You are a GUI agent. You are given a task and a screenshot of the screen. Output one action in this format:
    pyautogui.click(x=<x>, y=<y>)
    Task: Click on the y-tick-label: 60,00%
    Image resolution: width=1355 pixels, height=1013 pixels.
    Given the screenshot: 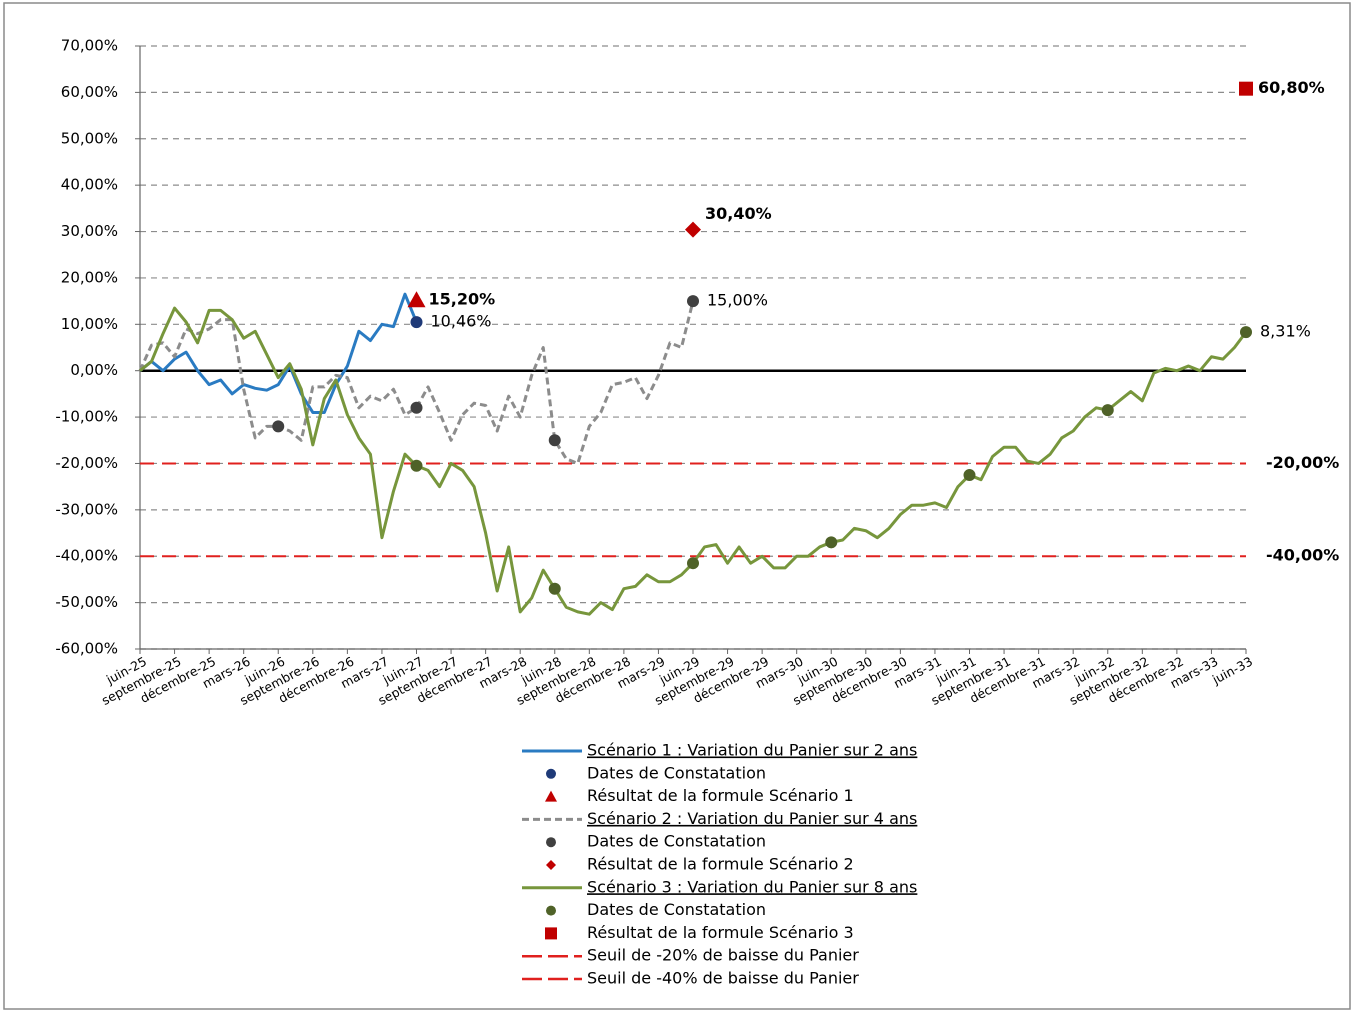 What is the action you would take?
    pyautogui.click(x=89, y=92)
    